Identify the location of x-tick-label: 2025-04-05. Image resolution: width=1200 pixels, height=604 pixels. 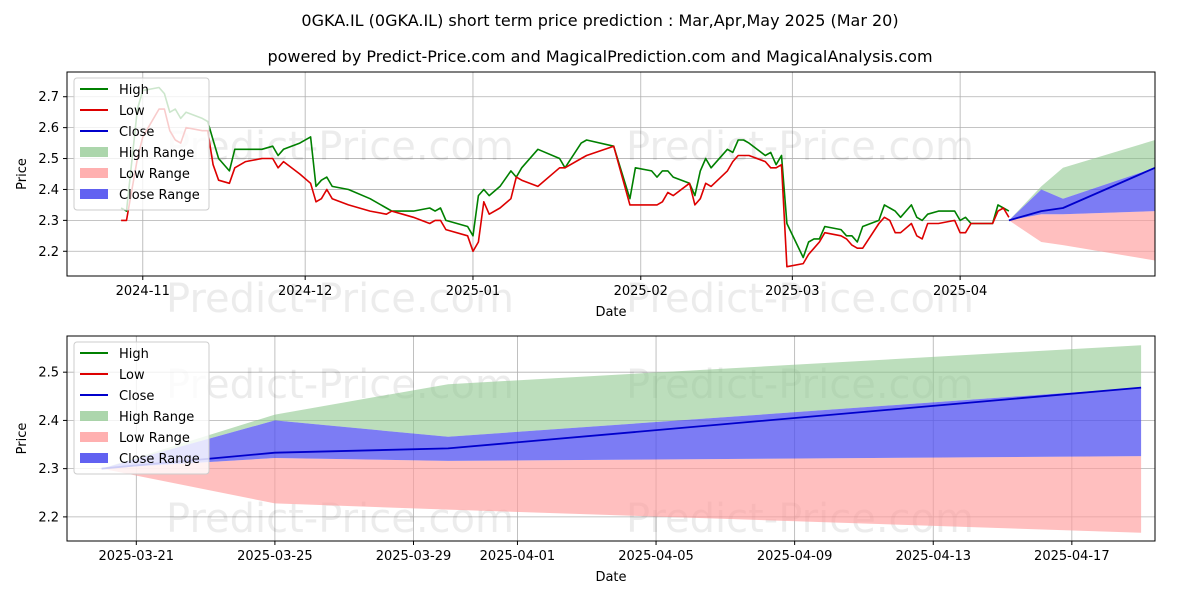
(656, 556).